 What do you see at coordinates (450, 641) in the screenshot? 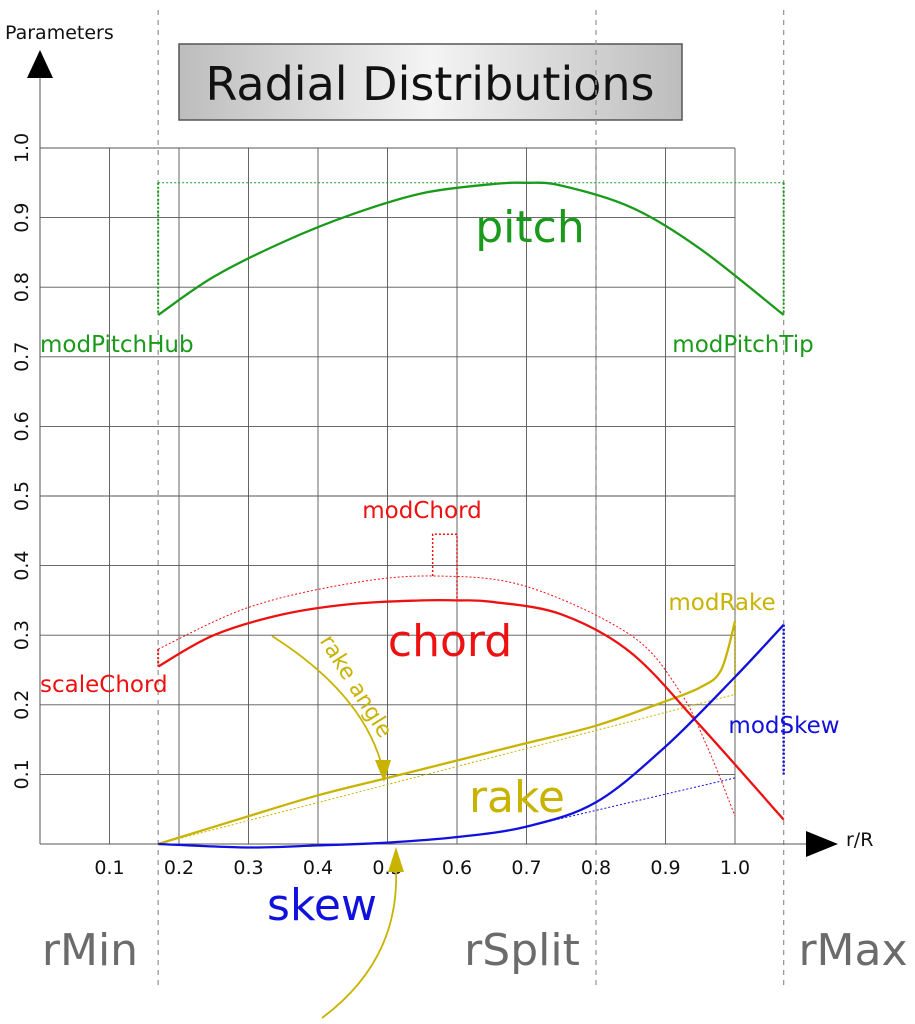
I see `annotation-chord: chord` at bounding box center [450, 641].